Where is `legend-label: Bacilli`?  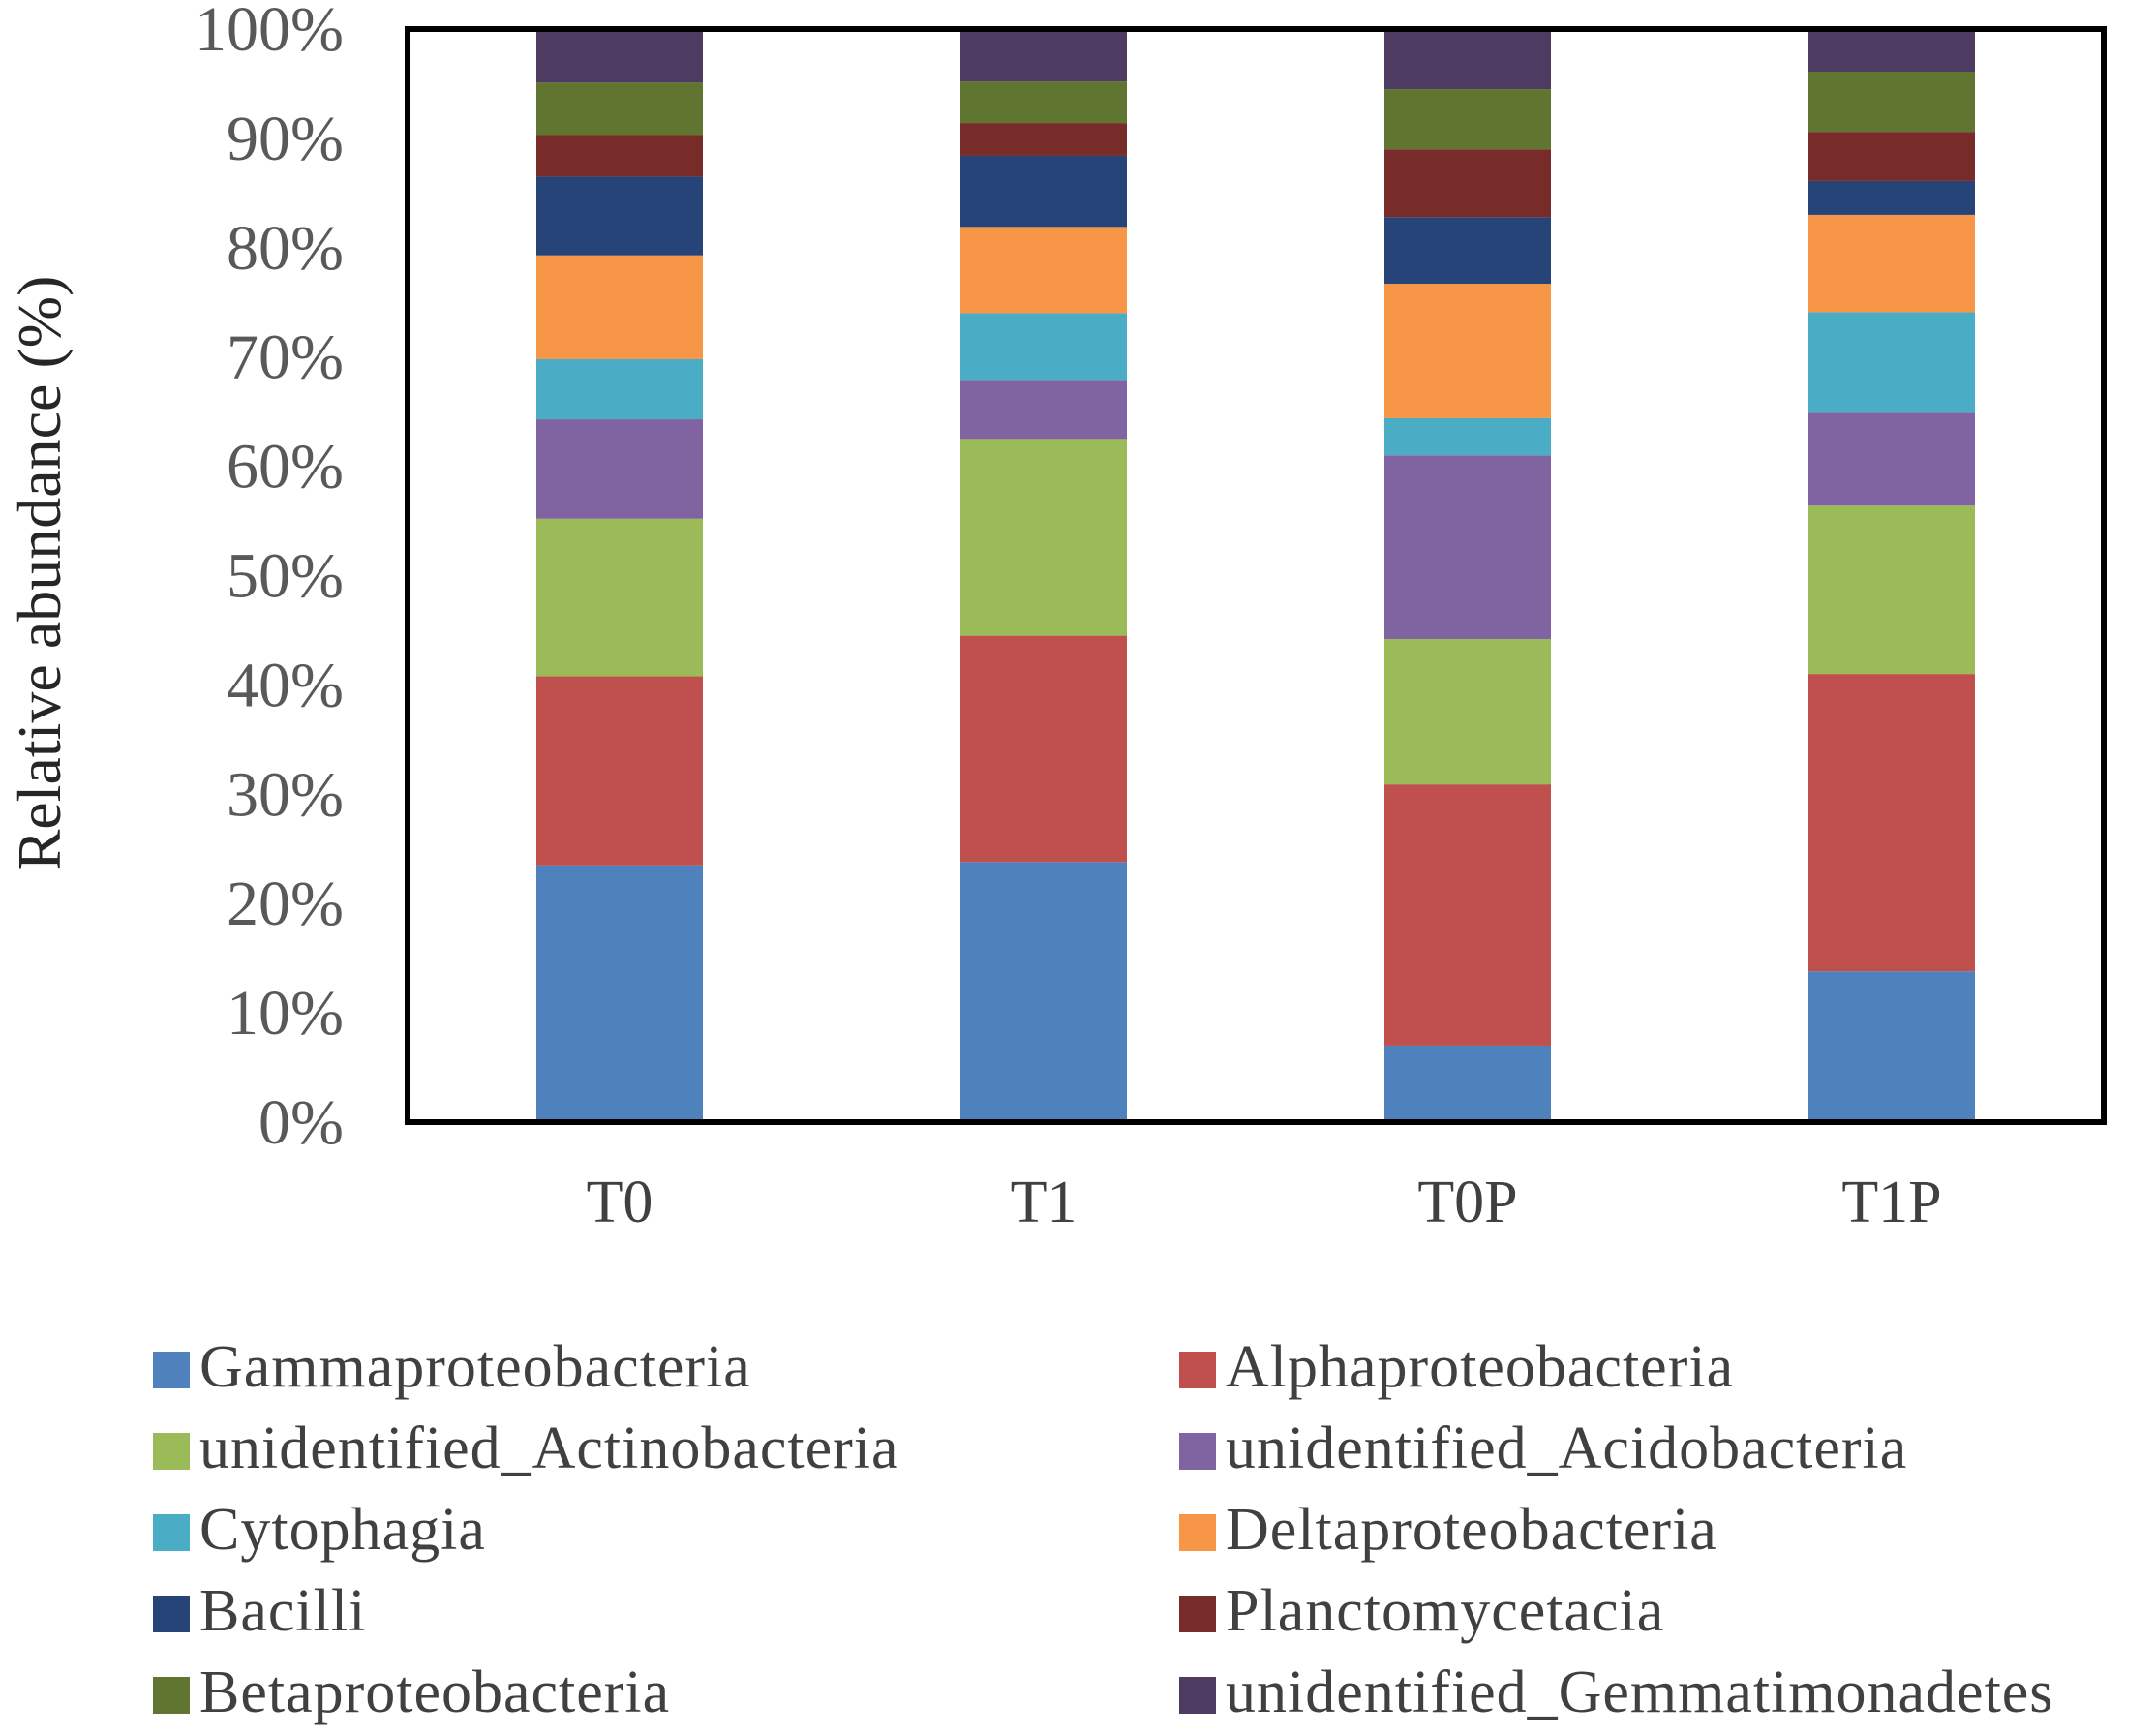 legend-label: Bacilli is located at coordinates (283, 1611).